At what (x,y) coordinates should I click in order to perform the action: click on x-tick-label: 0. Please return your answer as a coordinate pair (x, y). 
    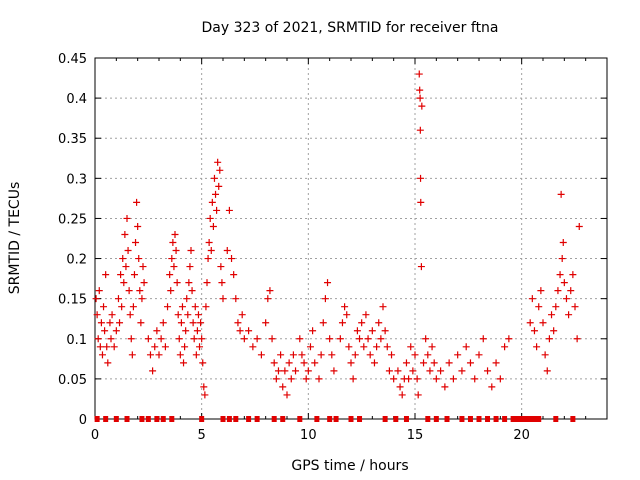
    Looking at the image, I should click on (95, 435).